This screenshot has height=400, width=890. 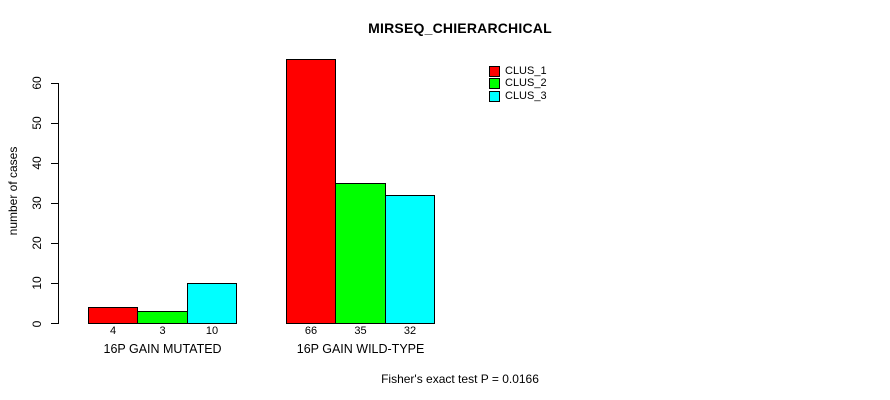 What do you see at coordinates (460, 28) in the screenshot?
I see `chart-title: MIRSEQ_CHIERARCHICAL` at bounding box center [460, 28].